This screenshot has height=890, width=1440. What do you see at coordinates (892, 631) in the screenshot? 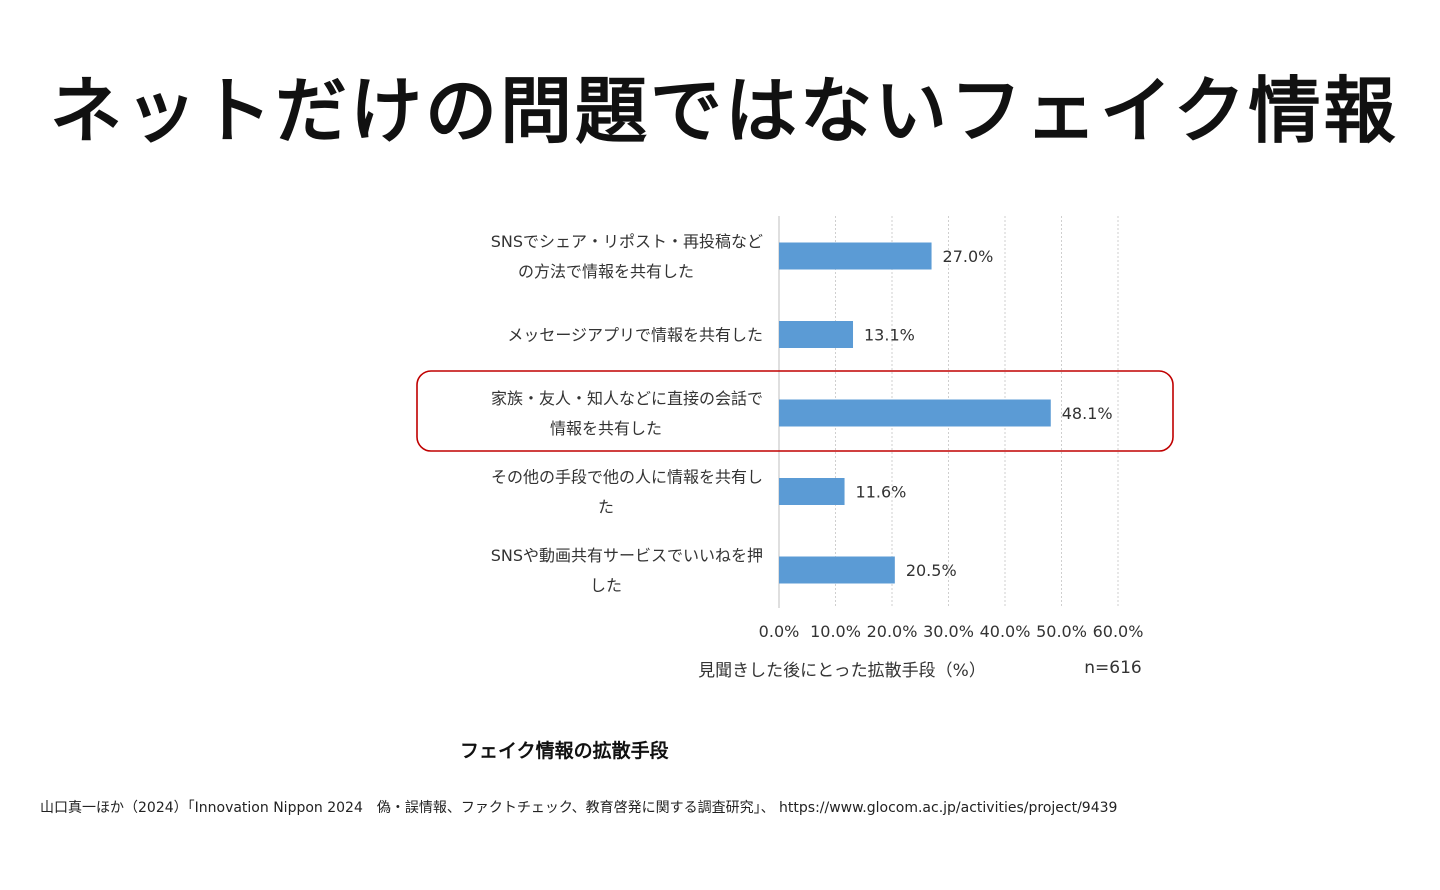
I see `x-tick-label-2: 20.0%` at bounding box center [892, 631].